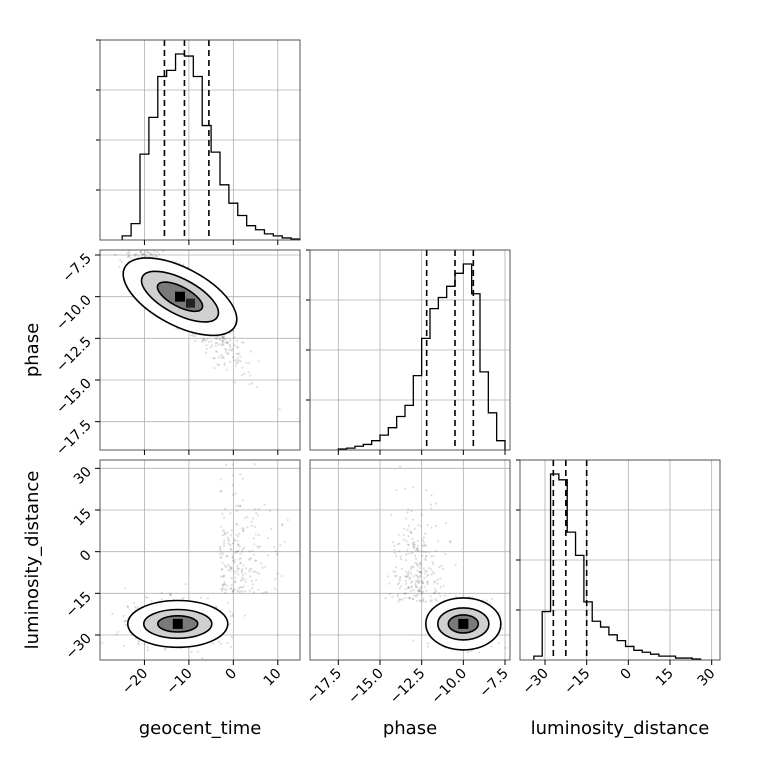  Describe the element at coordinates (627, 675) in the screenshot. I see `x-tick-label: 0` at that location.